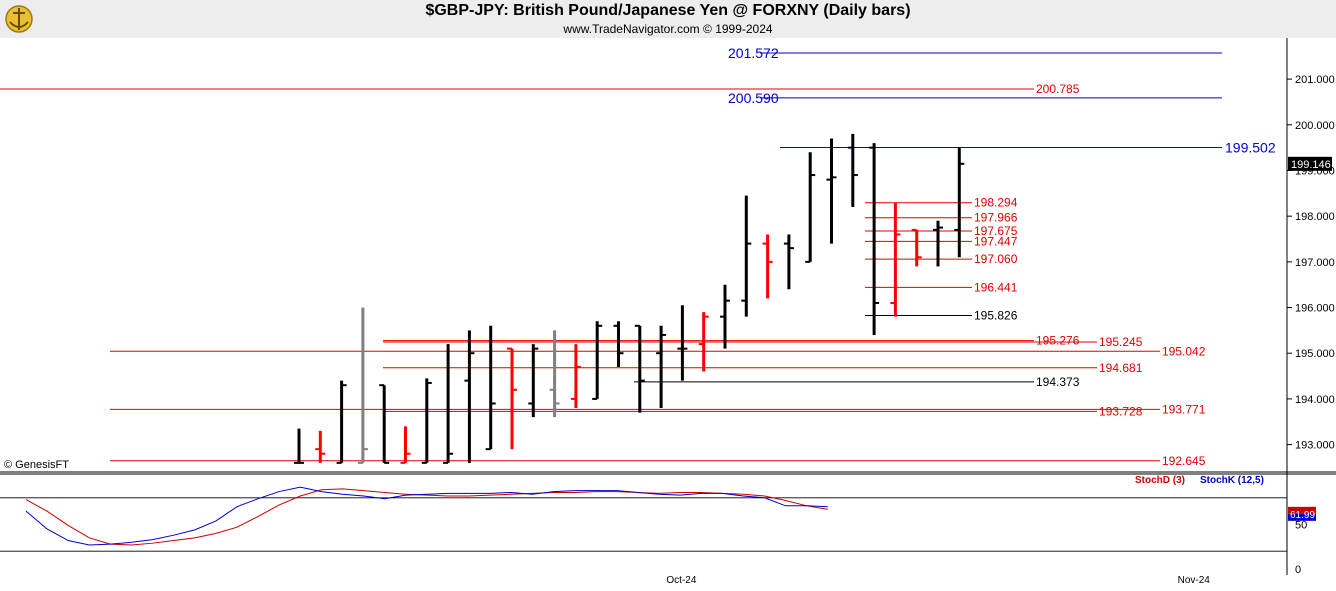  What do you see at coordinates (753, 98) in the screenshot?
I see `level-label: 200.590` at bounding box center [753, 98].